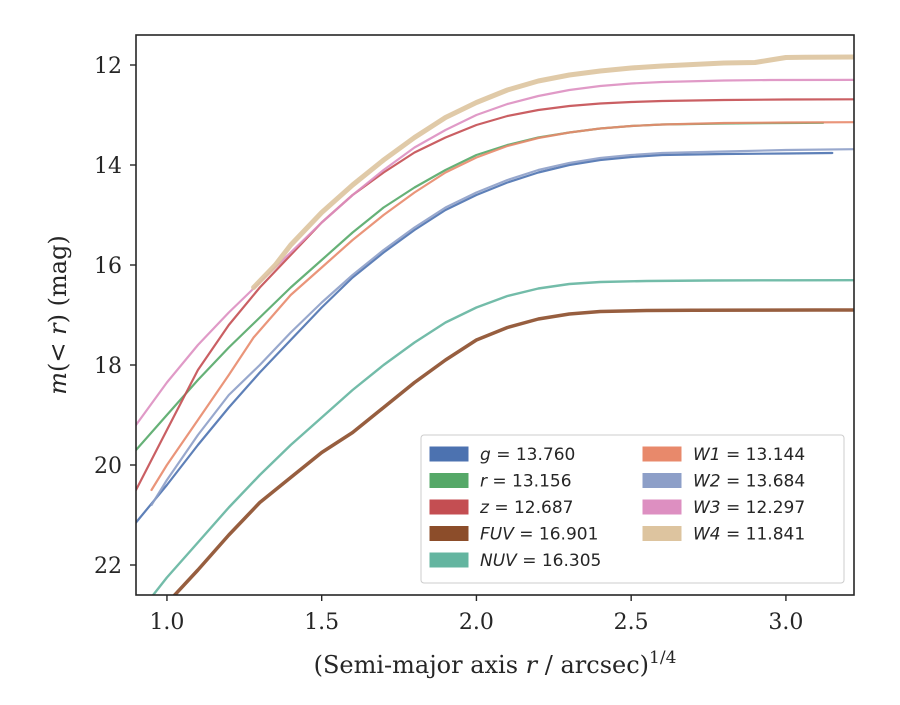 The image size is (900, 705). I want to click on x-axis-label-power: 1/4, so click(662, 658).